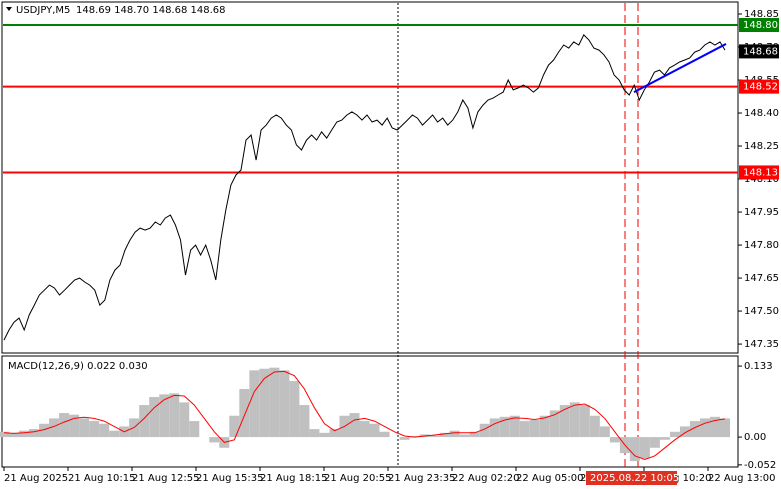  Describe the element at coordinates (761, 344) in the screenshot. I see `y-tick-label: 147.35` at that location.